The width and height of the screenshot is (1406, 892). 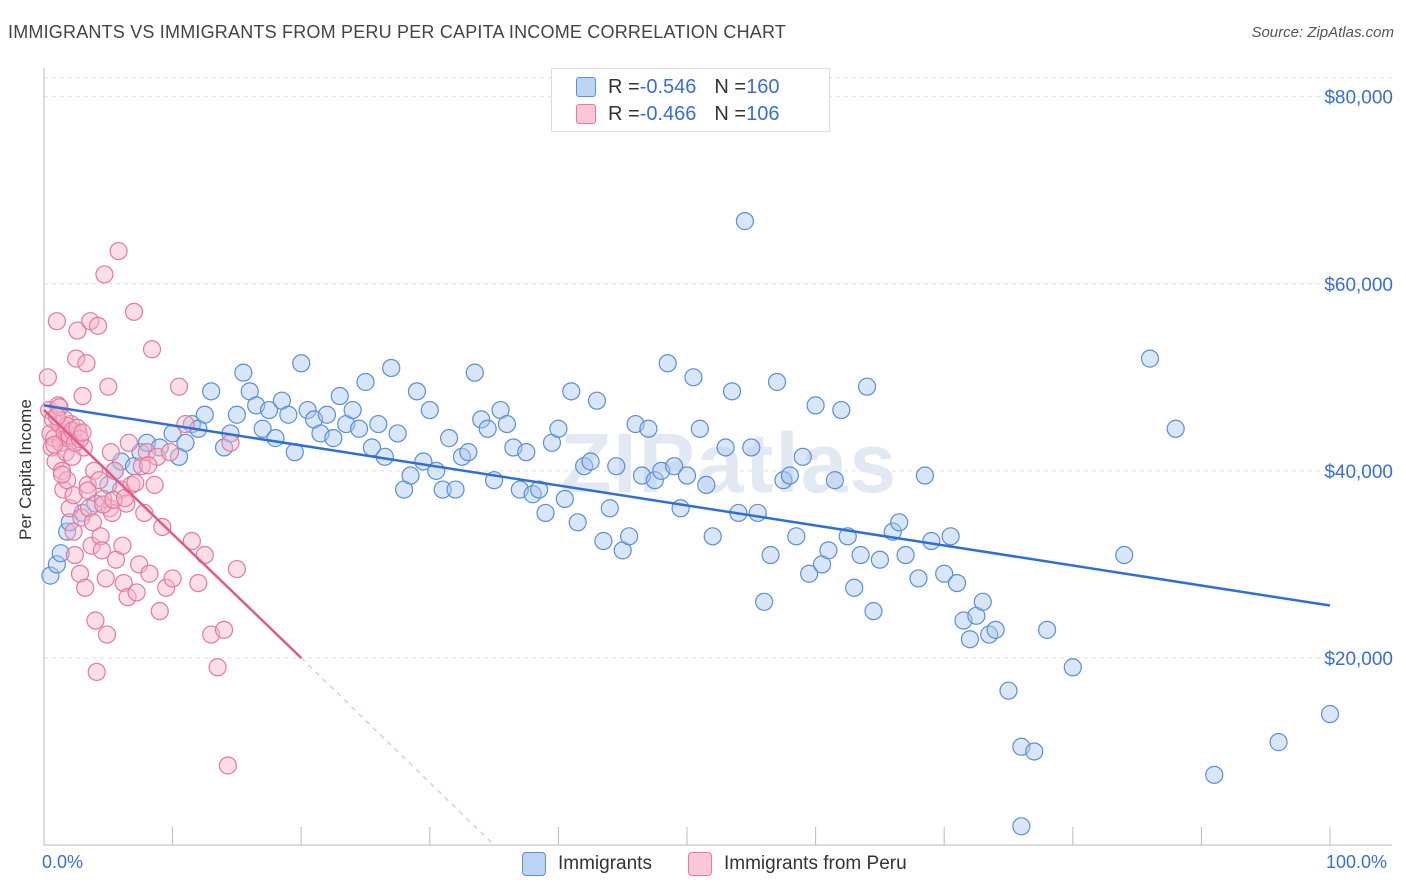 I want to click on legend-item-peru: Immigrants from Peru, so click(x=797, y=864).